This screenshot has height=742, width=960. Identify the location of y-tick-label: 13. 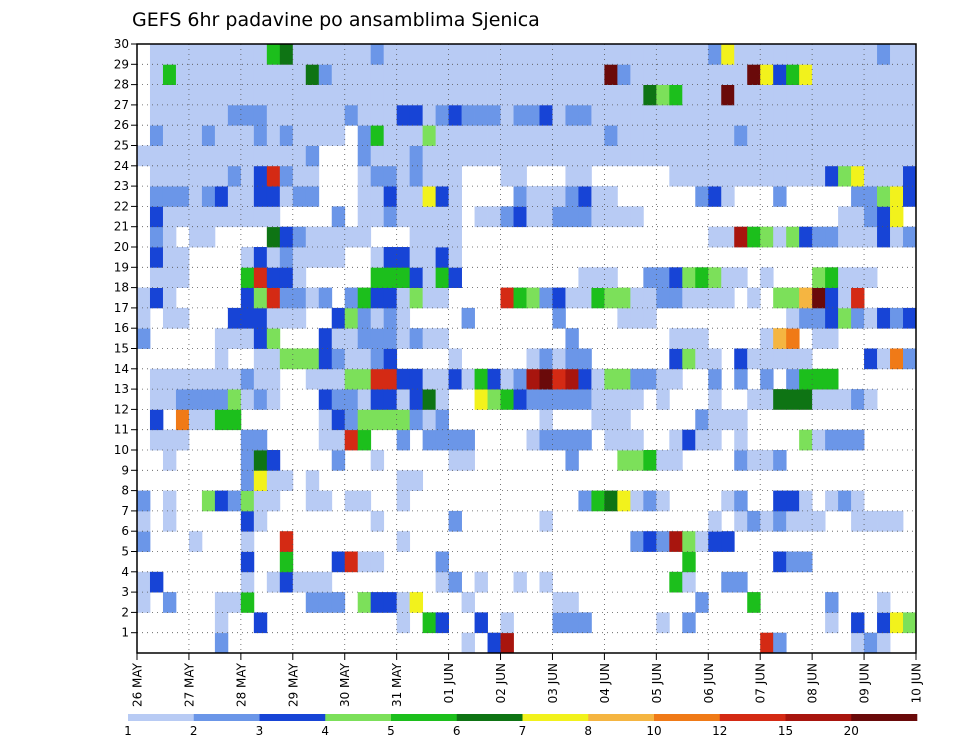
(121, 389).